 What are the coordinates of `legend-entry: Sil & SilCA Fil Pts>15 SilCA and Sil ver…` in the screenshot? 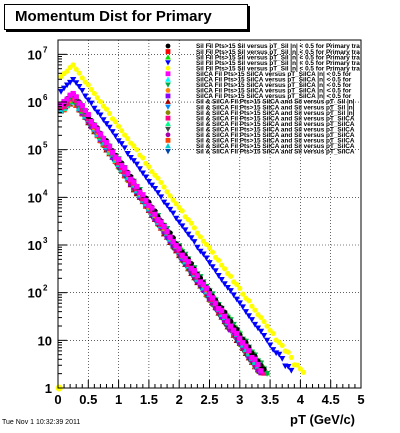 It's located at (260, 146).